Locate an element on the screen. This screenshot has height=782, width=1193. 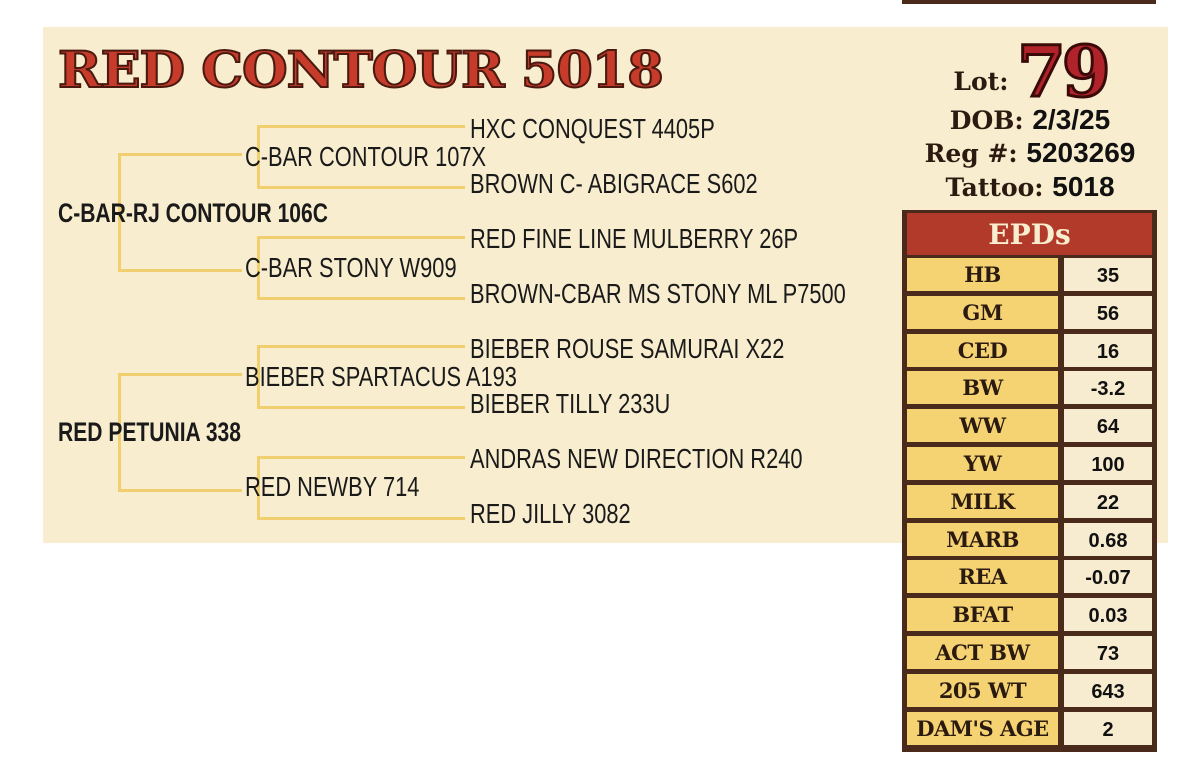
epd-value: 35 is located at coordinates (1108, 274).